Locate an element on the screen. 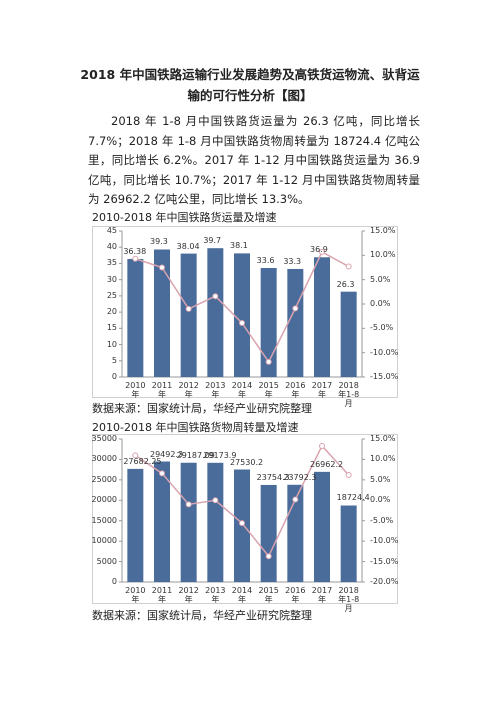 This screenshot has width=496, height=702. y-tick-label: 25000 is located at coordinates (104, 479).